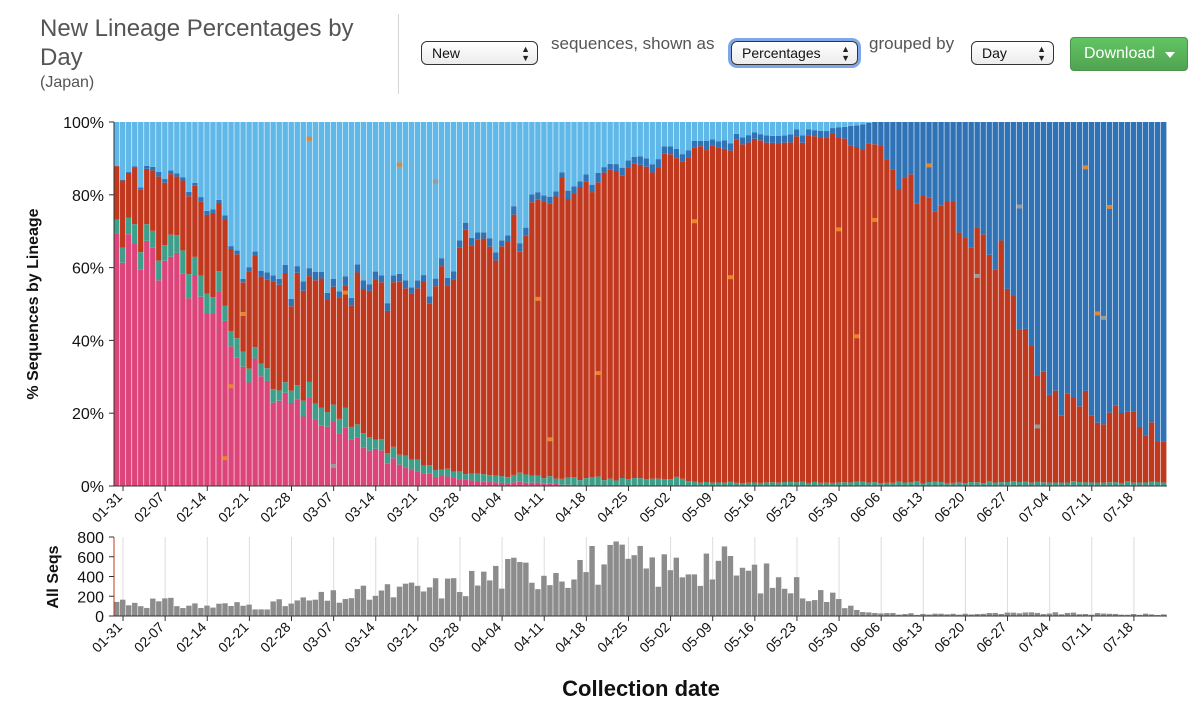  Describe the element at coordinates (1012, 53) in the screenshot. I see `grouping-select: Day ▲ ▼` at that location.